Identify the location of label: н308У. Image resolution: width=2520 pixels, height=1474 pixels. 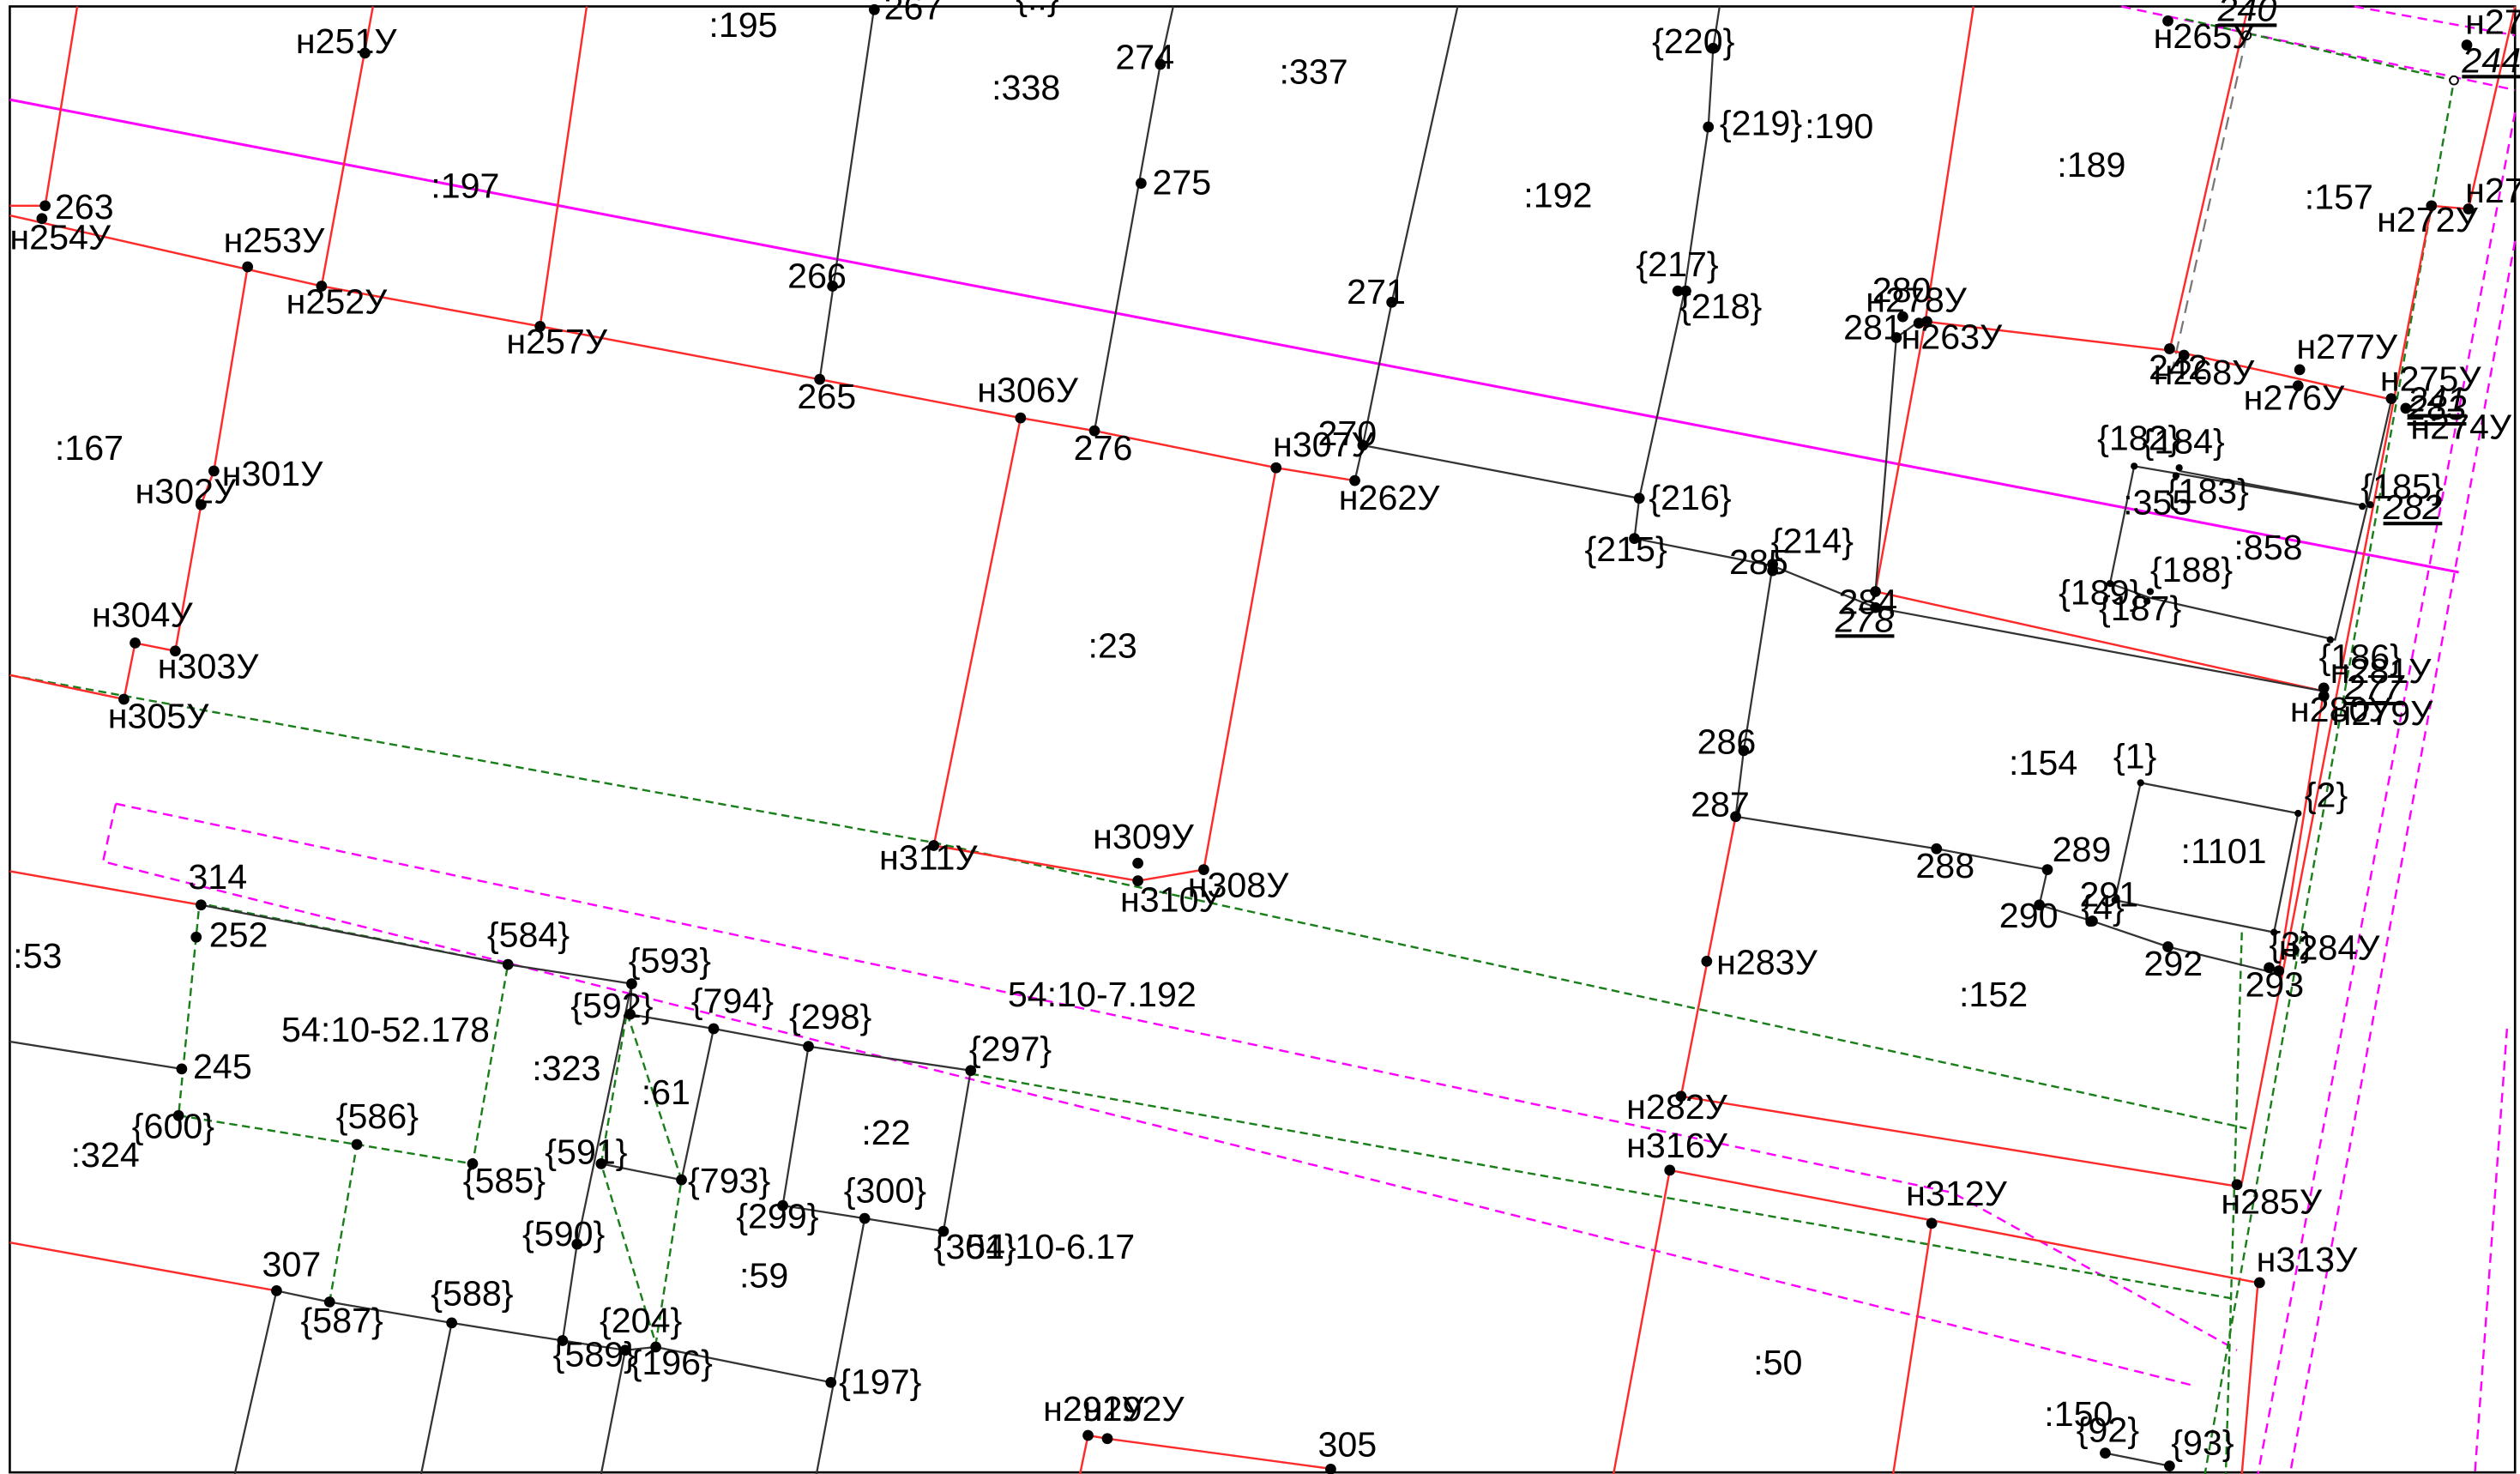
(1238, 884).